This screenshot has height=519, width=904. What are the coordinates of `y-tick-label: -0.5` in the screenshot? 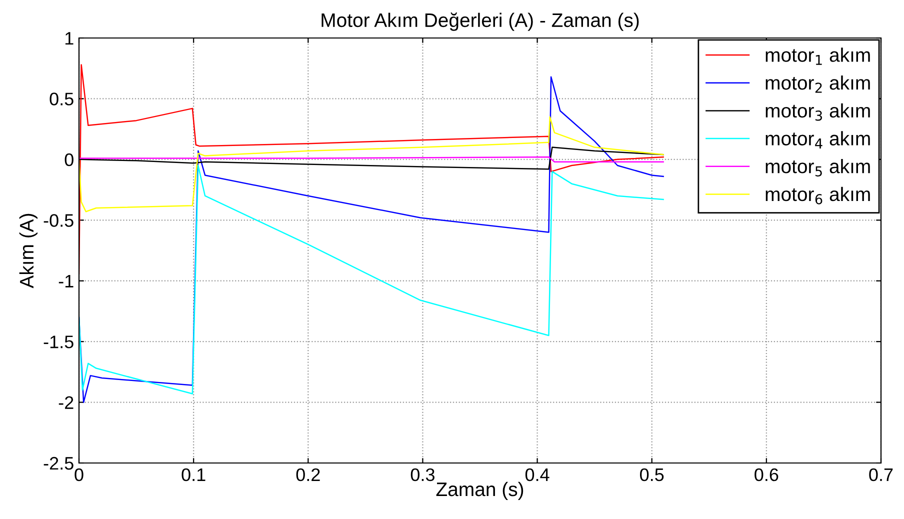 It's located at (59, 220).